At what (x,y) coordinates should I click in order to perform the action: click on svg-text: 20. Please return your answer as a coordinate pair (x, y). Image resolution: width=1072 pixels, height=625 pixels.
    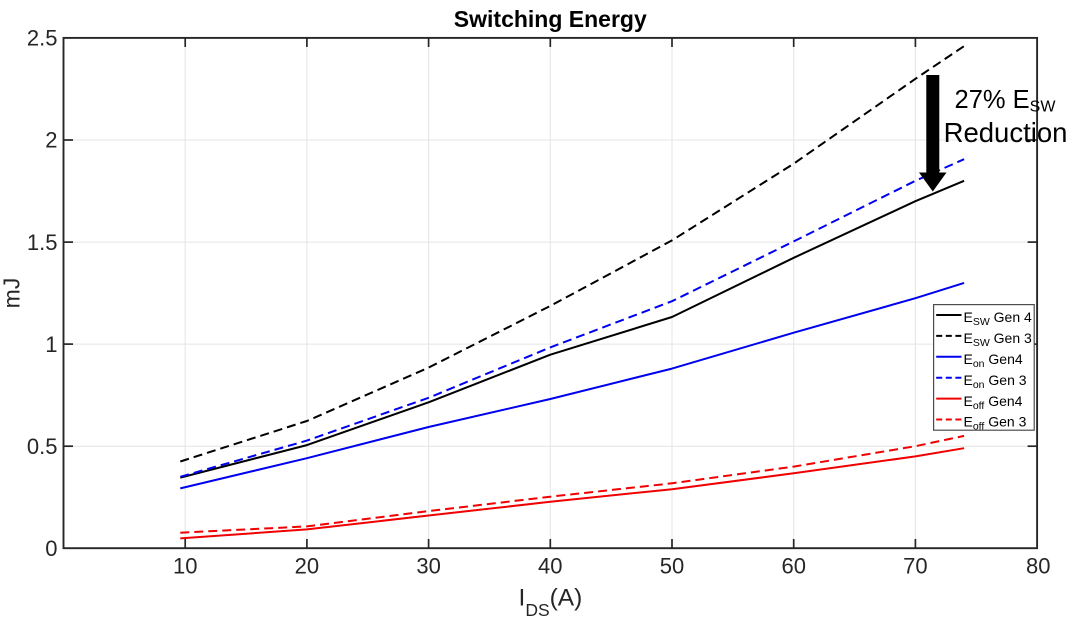
    Looking at the image, I should click on (307, 566).